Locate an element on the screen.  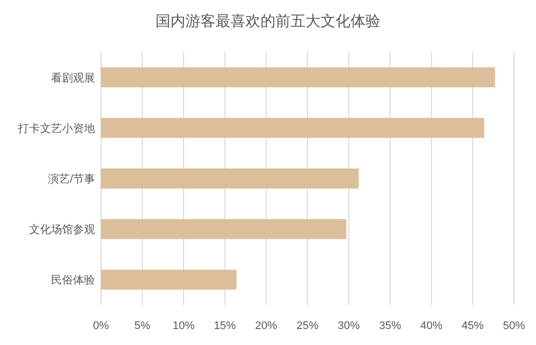
x-tick-label: 0% is located at coordinates (101, 326).